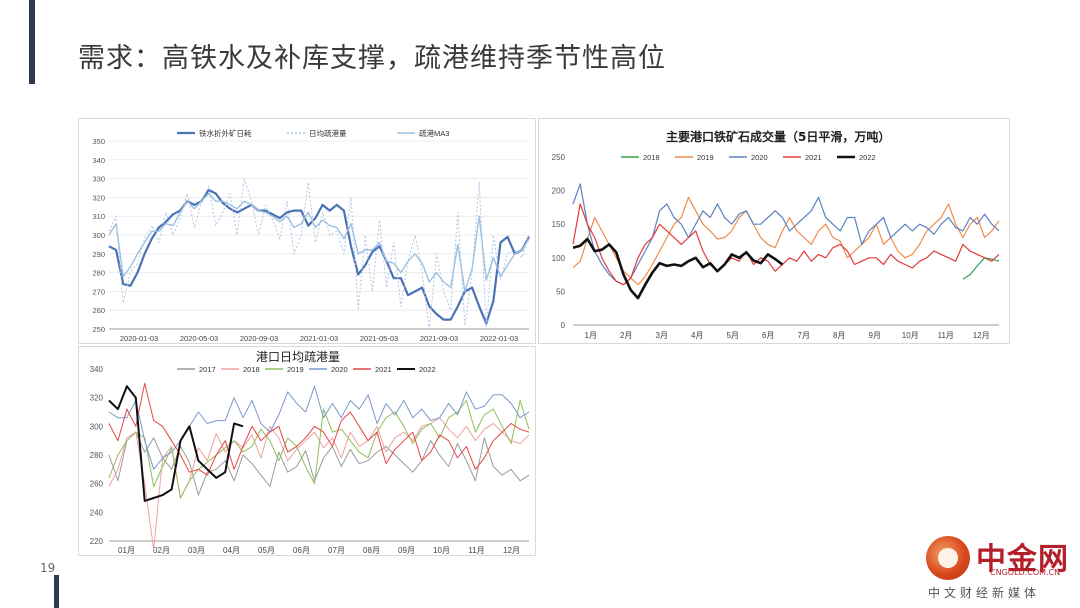 This screenshot has height=608, width=1080. What do you see at coordinates (231, 550) in the screenshot?
I see `x-tick-label: 04月` at bounding box center [231, 550].